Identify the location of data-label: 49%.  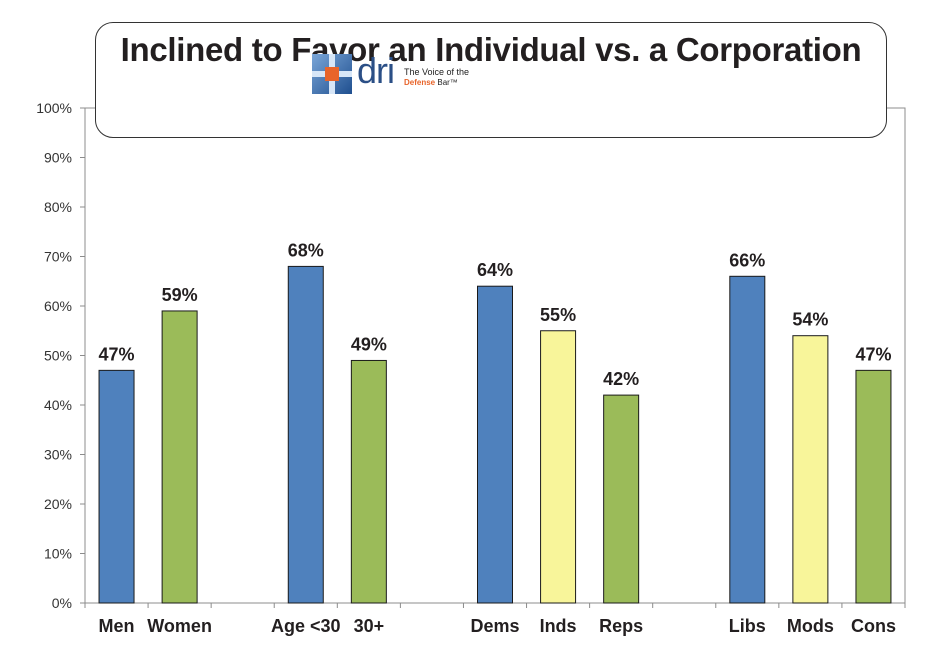
(369, 344).